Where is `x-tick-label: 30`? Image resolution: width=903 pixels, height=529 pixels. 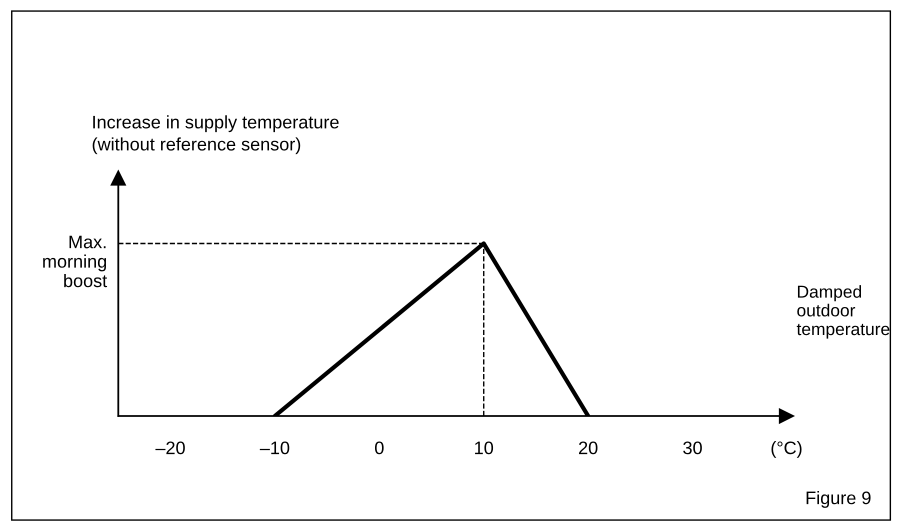
x-tick-label: 30 is located at coordinates (692, 447).